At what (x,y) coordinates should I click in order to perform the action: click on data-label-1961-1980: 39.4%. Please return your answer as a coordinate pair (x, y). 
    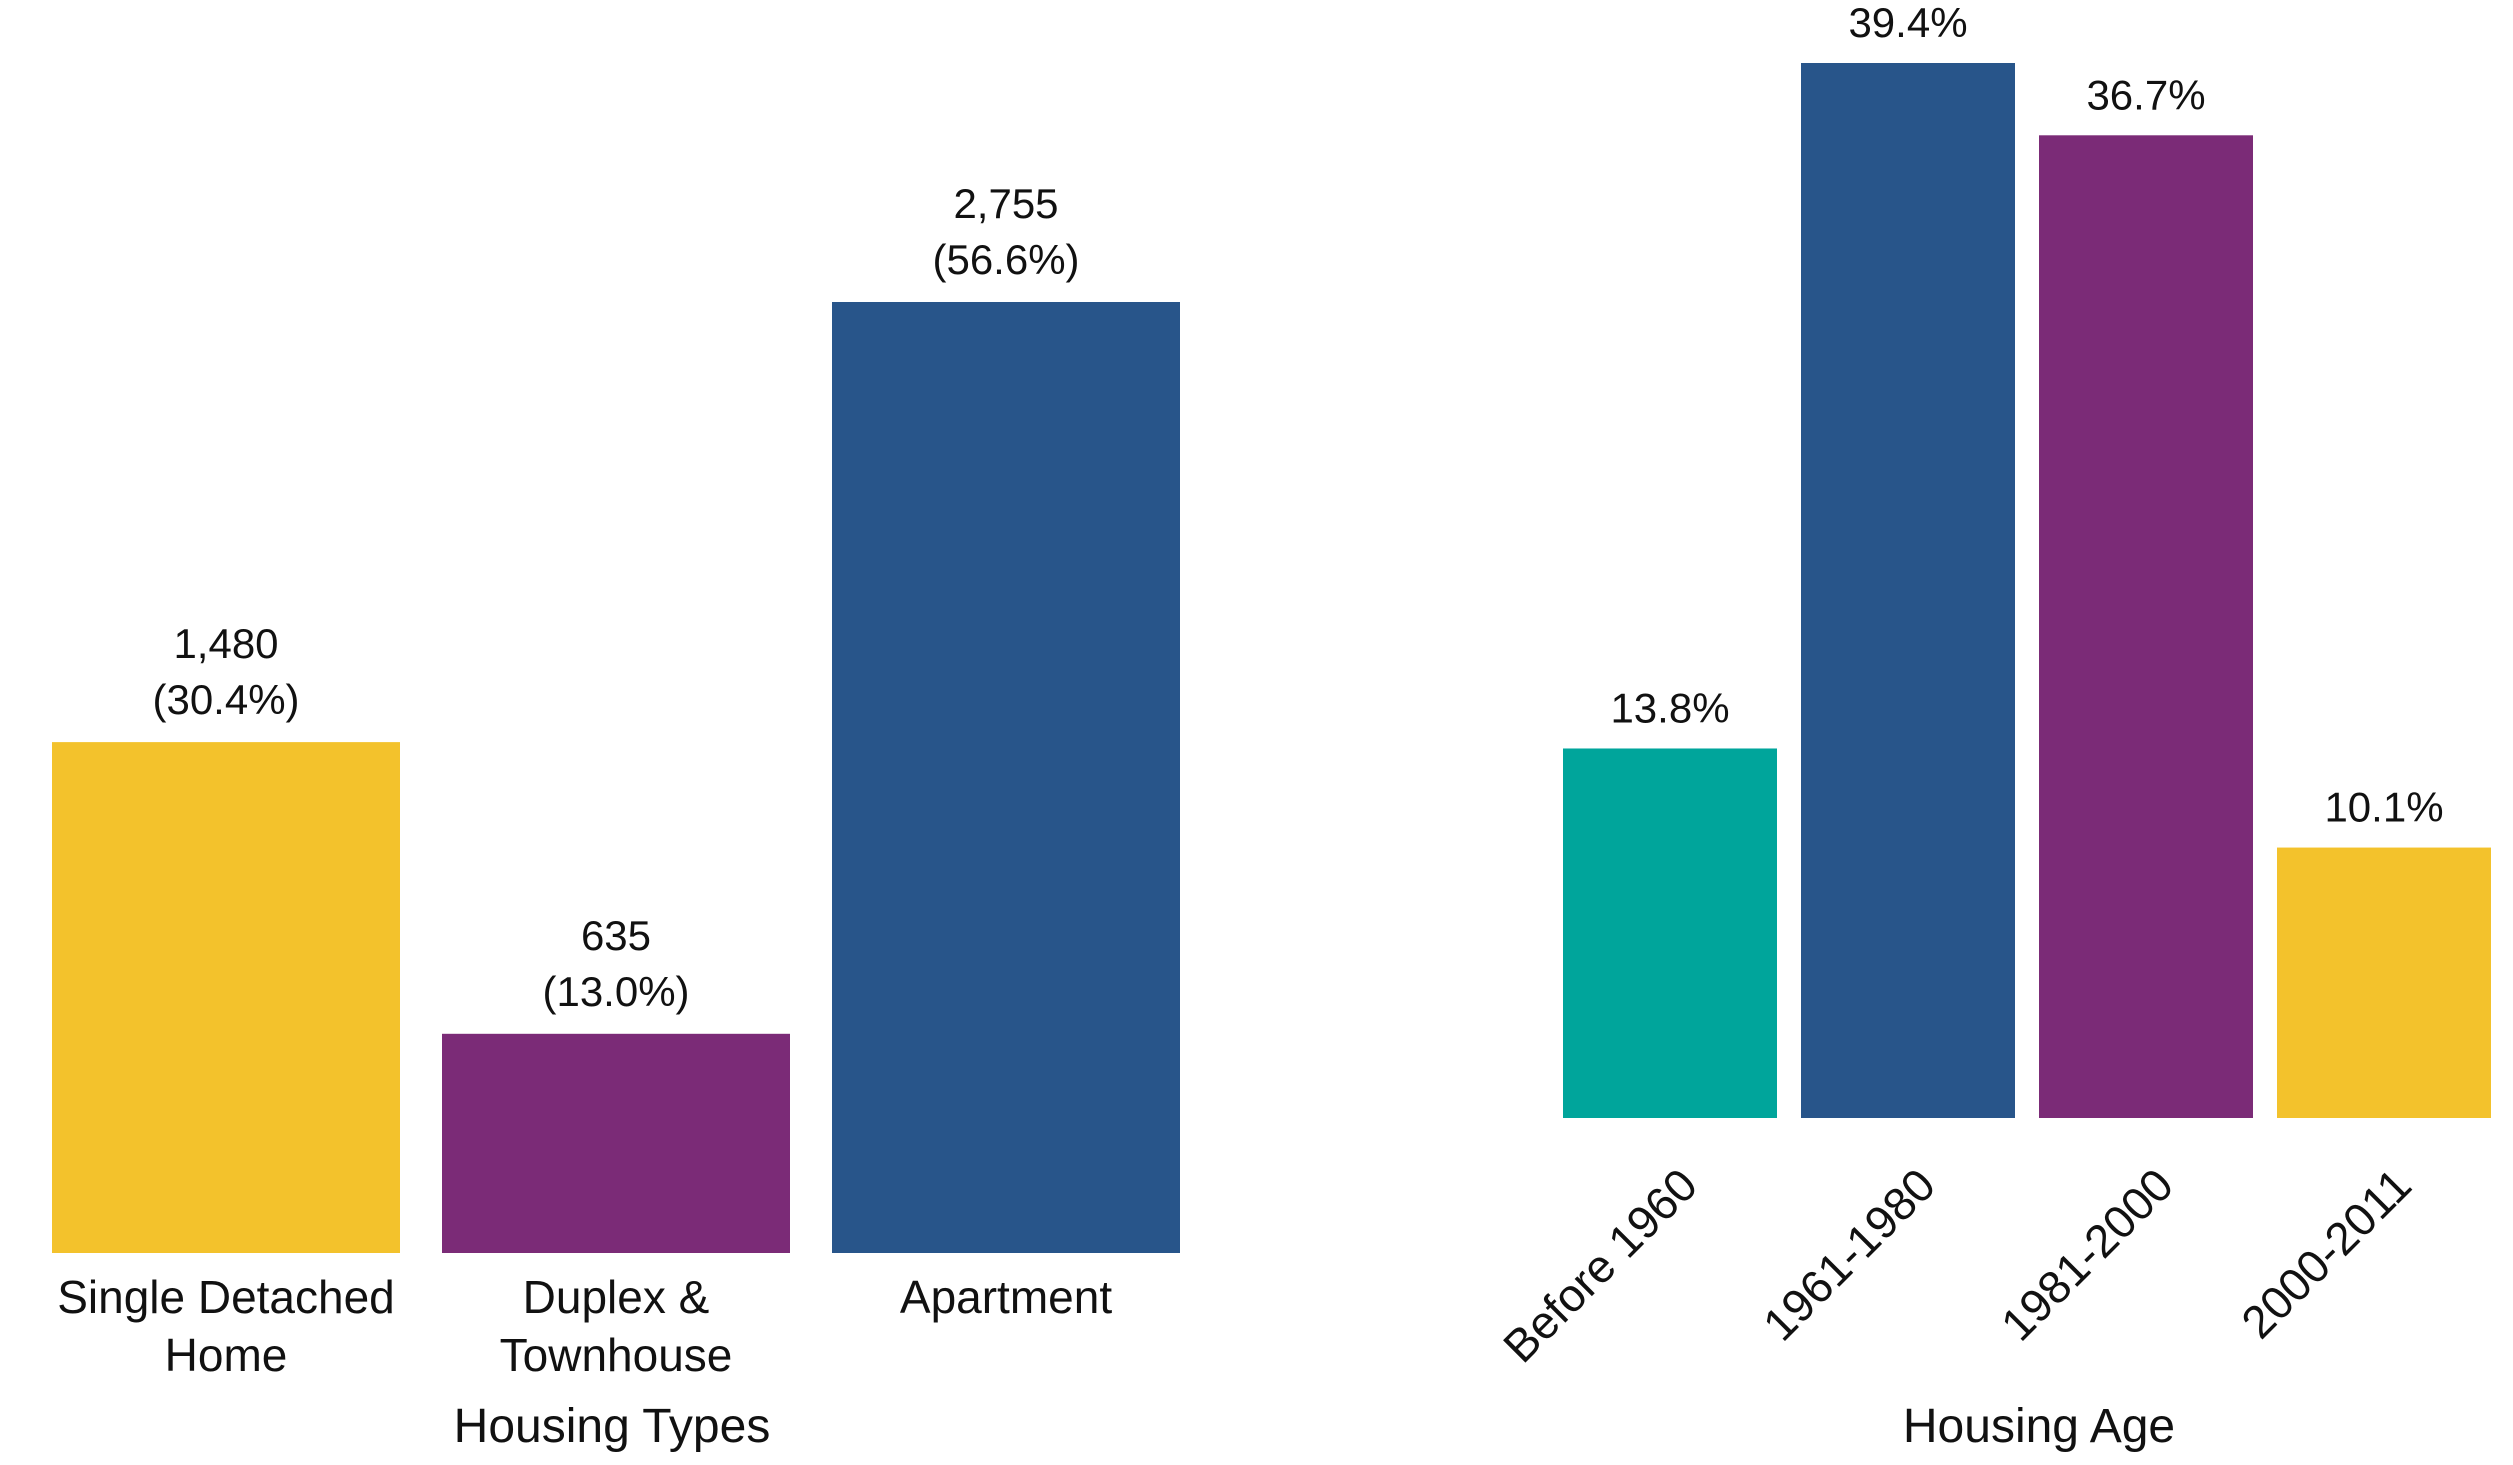
    Looking at the image, I should click on (1907, 23).